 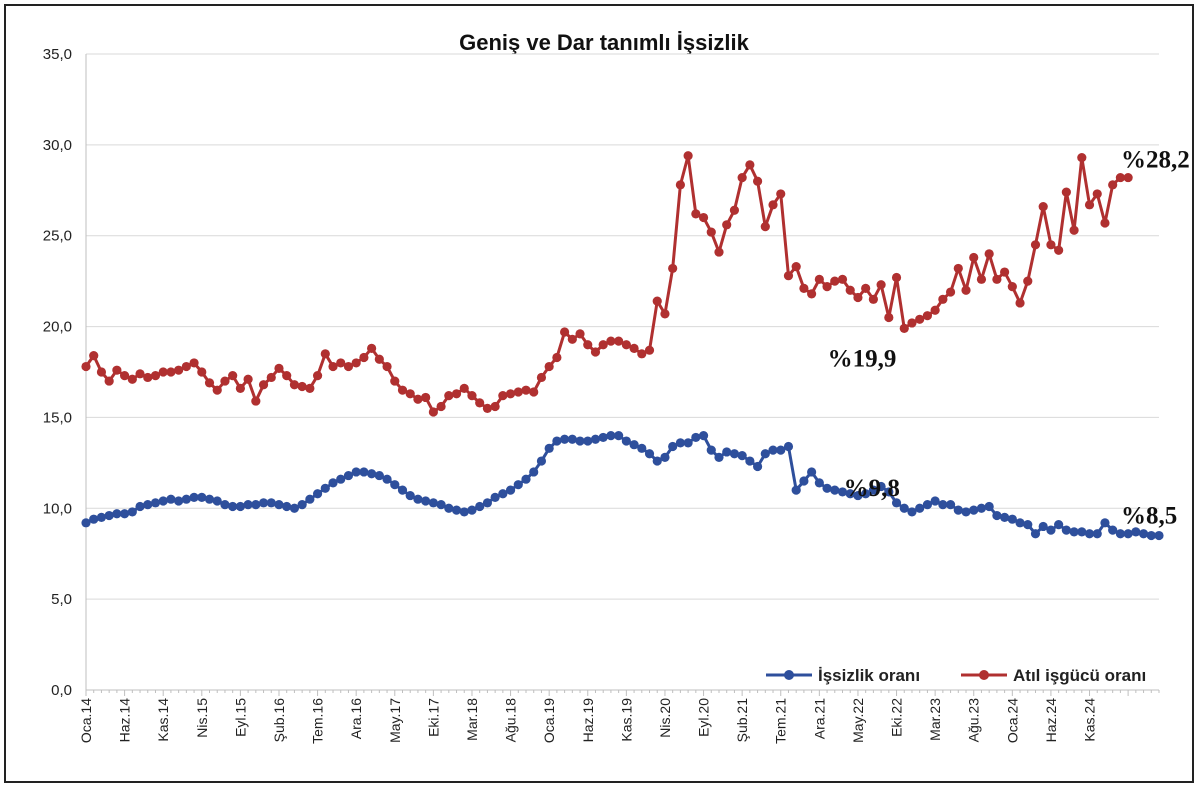 I want to click on x-tick-label: Tem.16, so click(x=318, y=721).